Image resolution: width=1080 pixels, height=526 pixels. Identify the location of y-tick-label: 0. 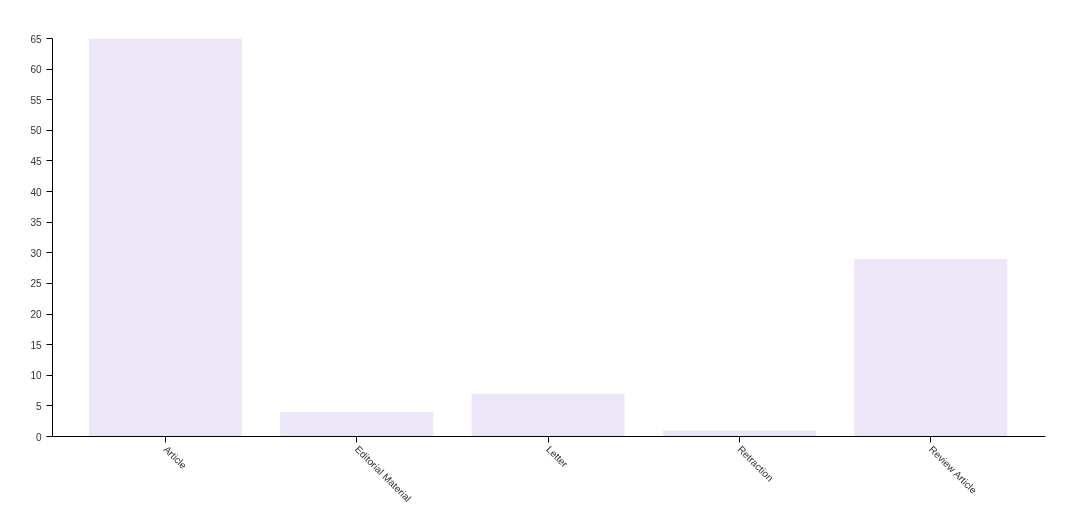
(38, 437).